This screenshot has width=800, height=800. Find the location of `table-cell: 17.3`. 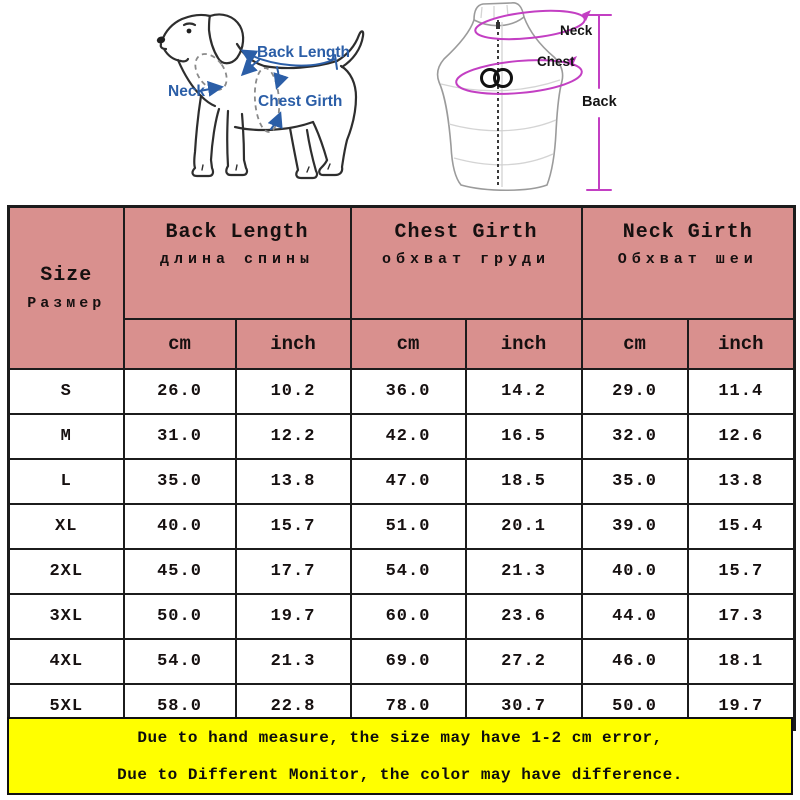

table-cell: 17.3 is located at coordinates (741, 616).